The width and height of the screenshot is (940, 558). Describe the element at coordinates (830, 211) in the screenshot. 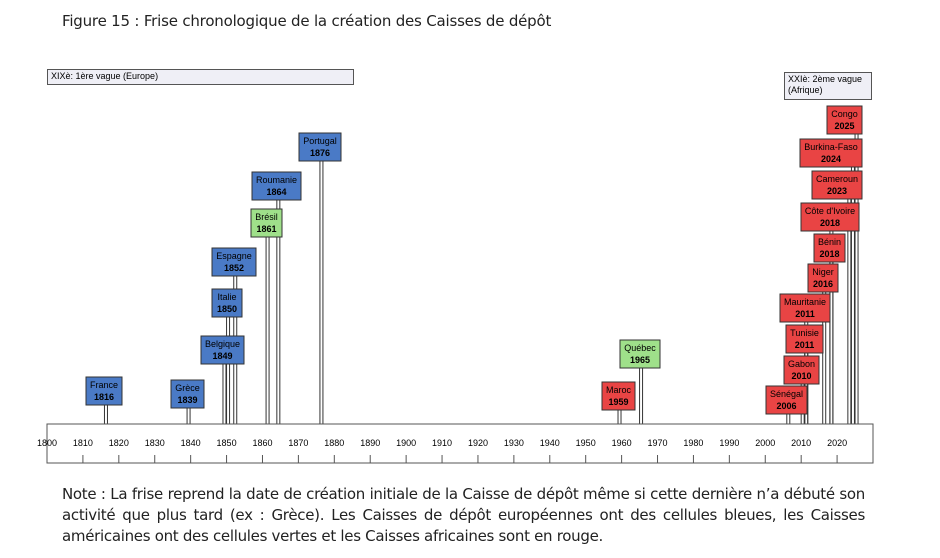

I see `event-name: Côte d'Ivoire` at that location.